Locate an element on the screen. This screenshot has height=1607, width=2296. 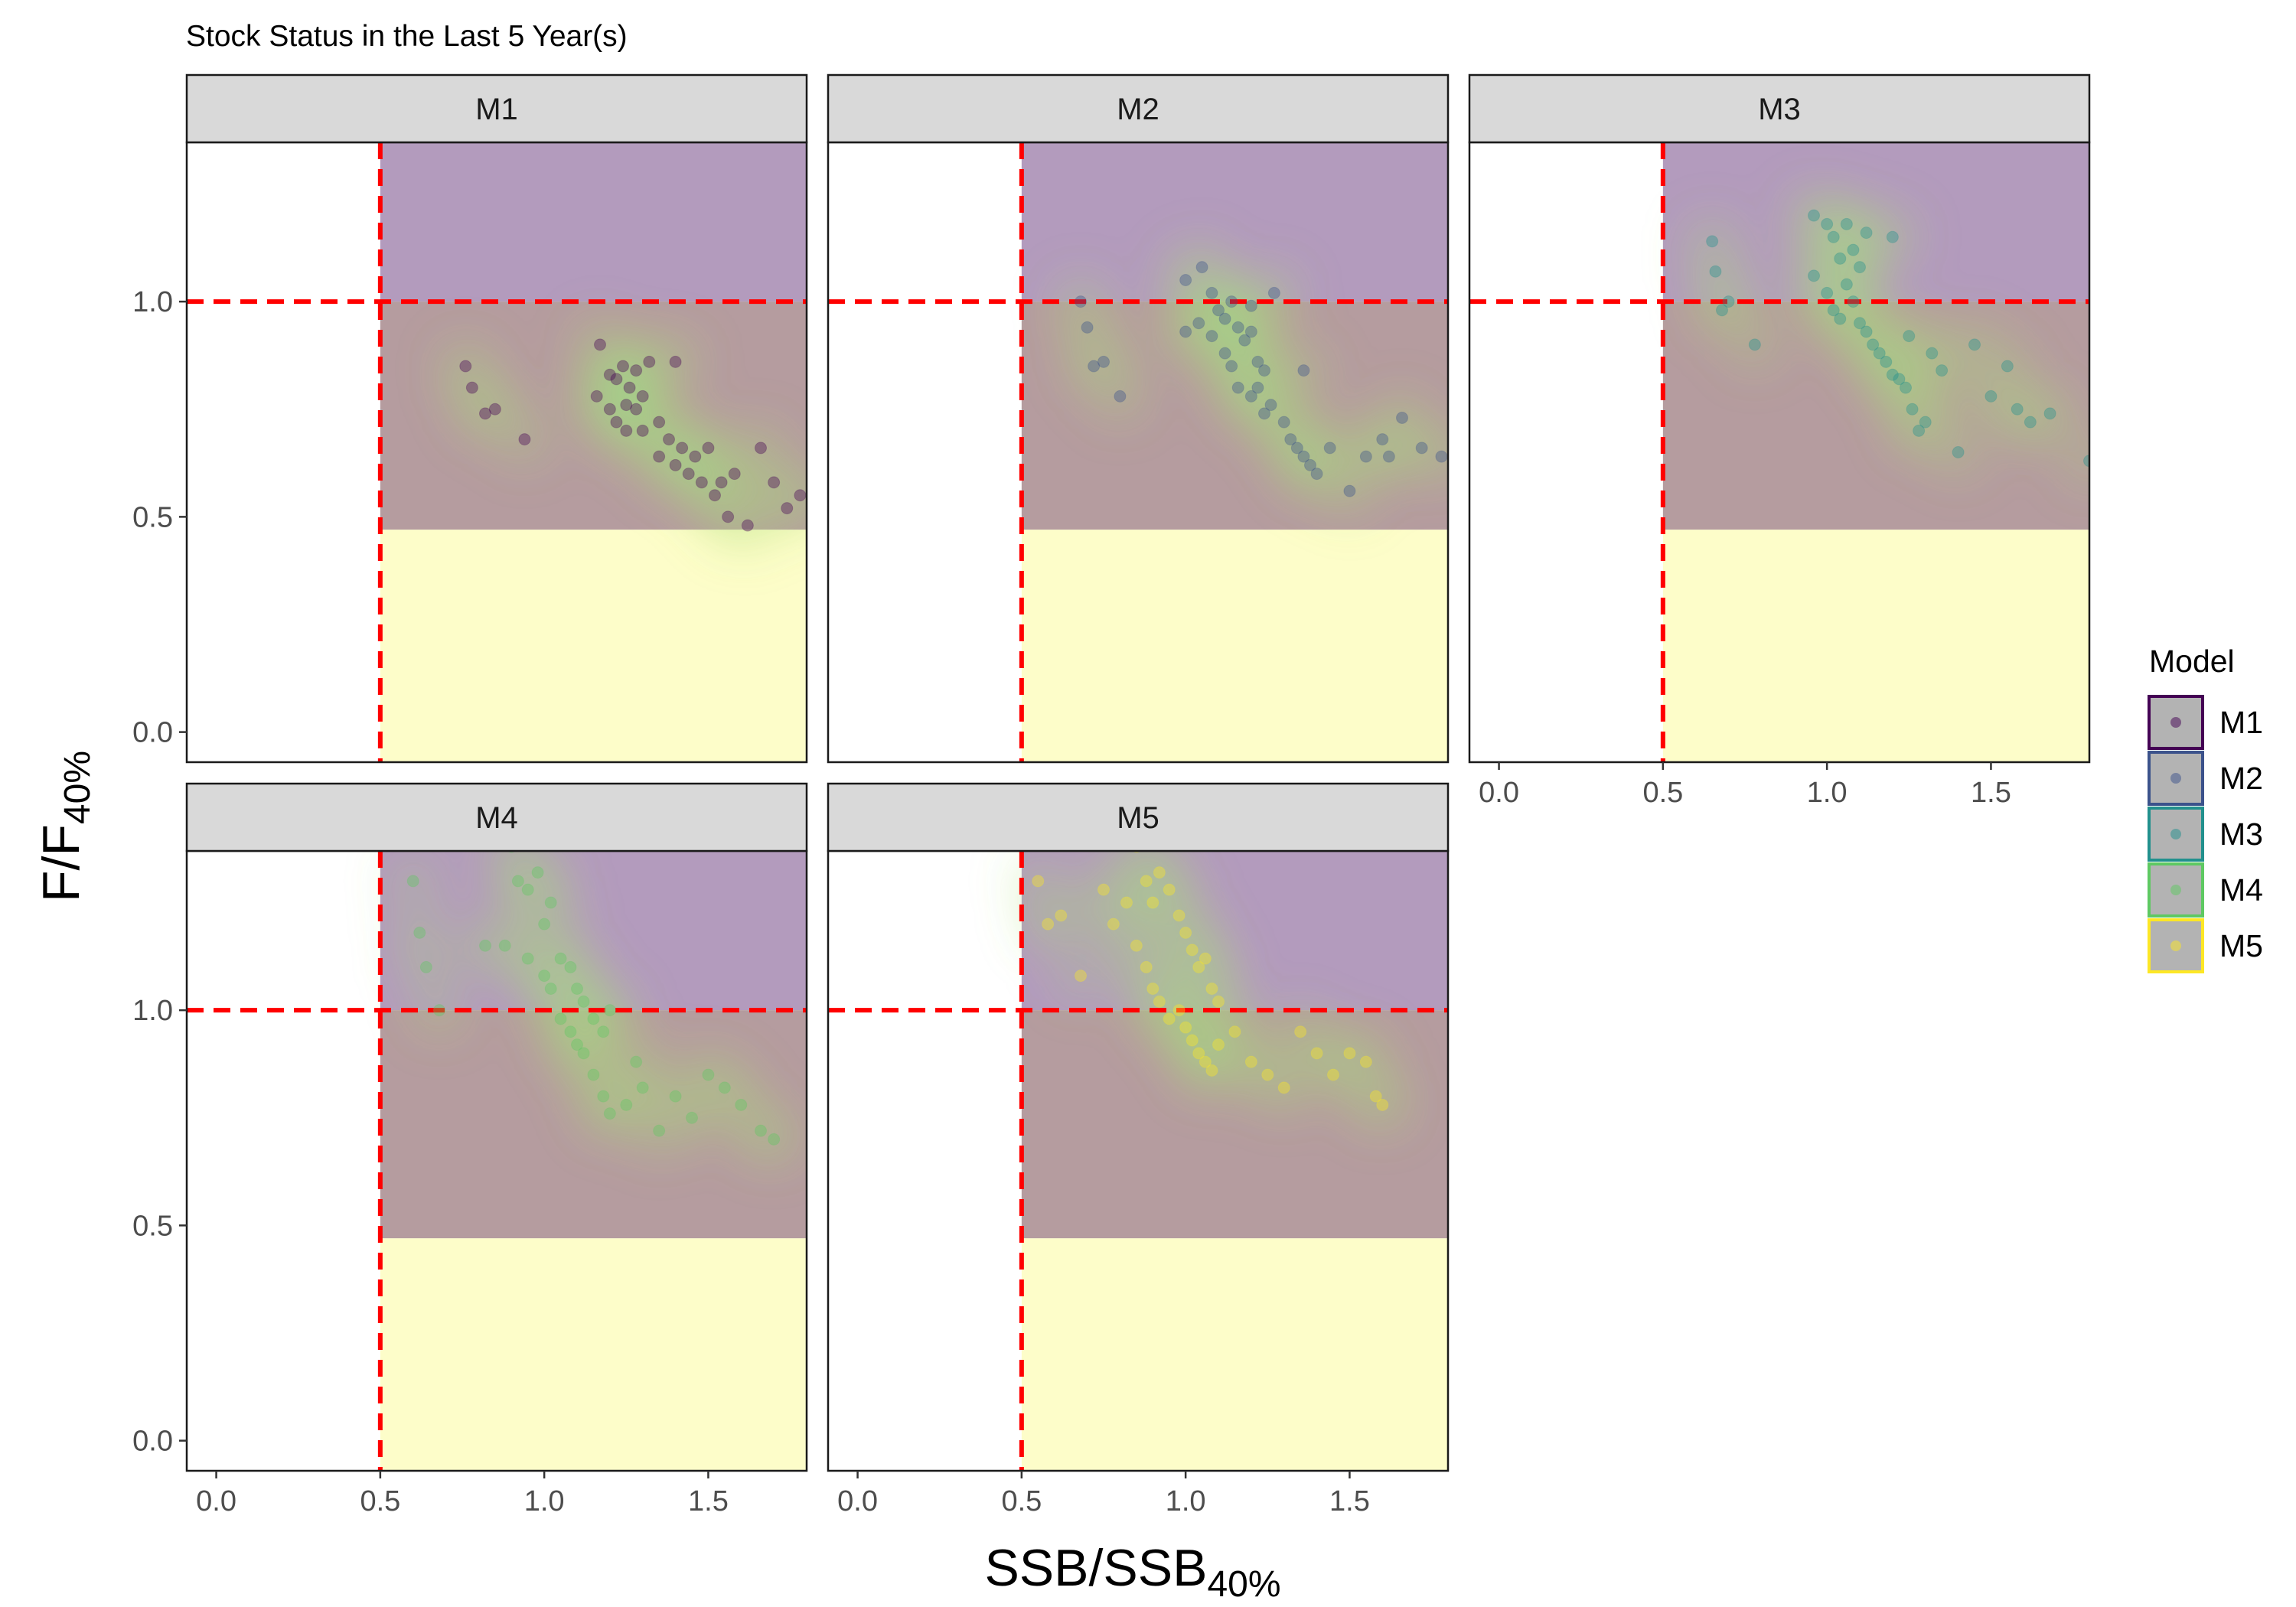
y-tick-label: 0.0 is located at coordinates (152, 1442).